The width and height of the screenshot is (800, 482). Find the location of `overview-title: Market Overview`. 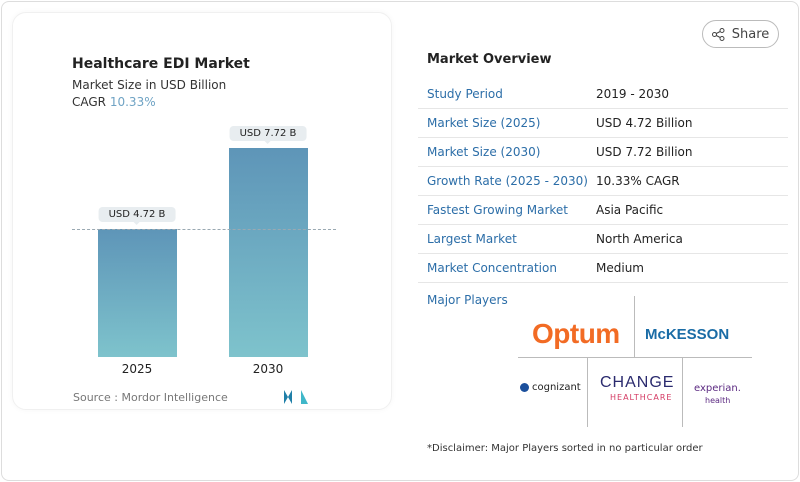

overview-title: Market Overview is located at coordinates (489, 59).